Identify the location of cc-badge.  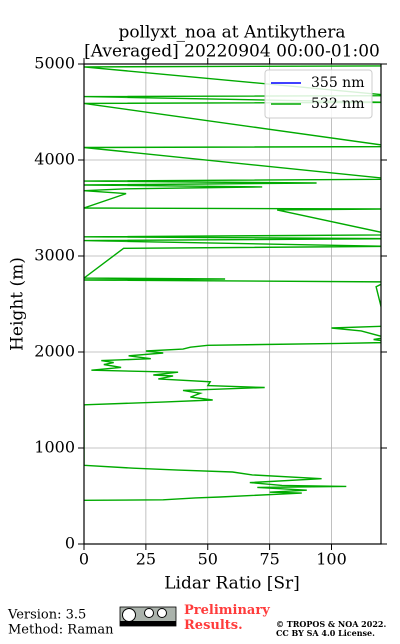
(148, 616).